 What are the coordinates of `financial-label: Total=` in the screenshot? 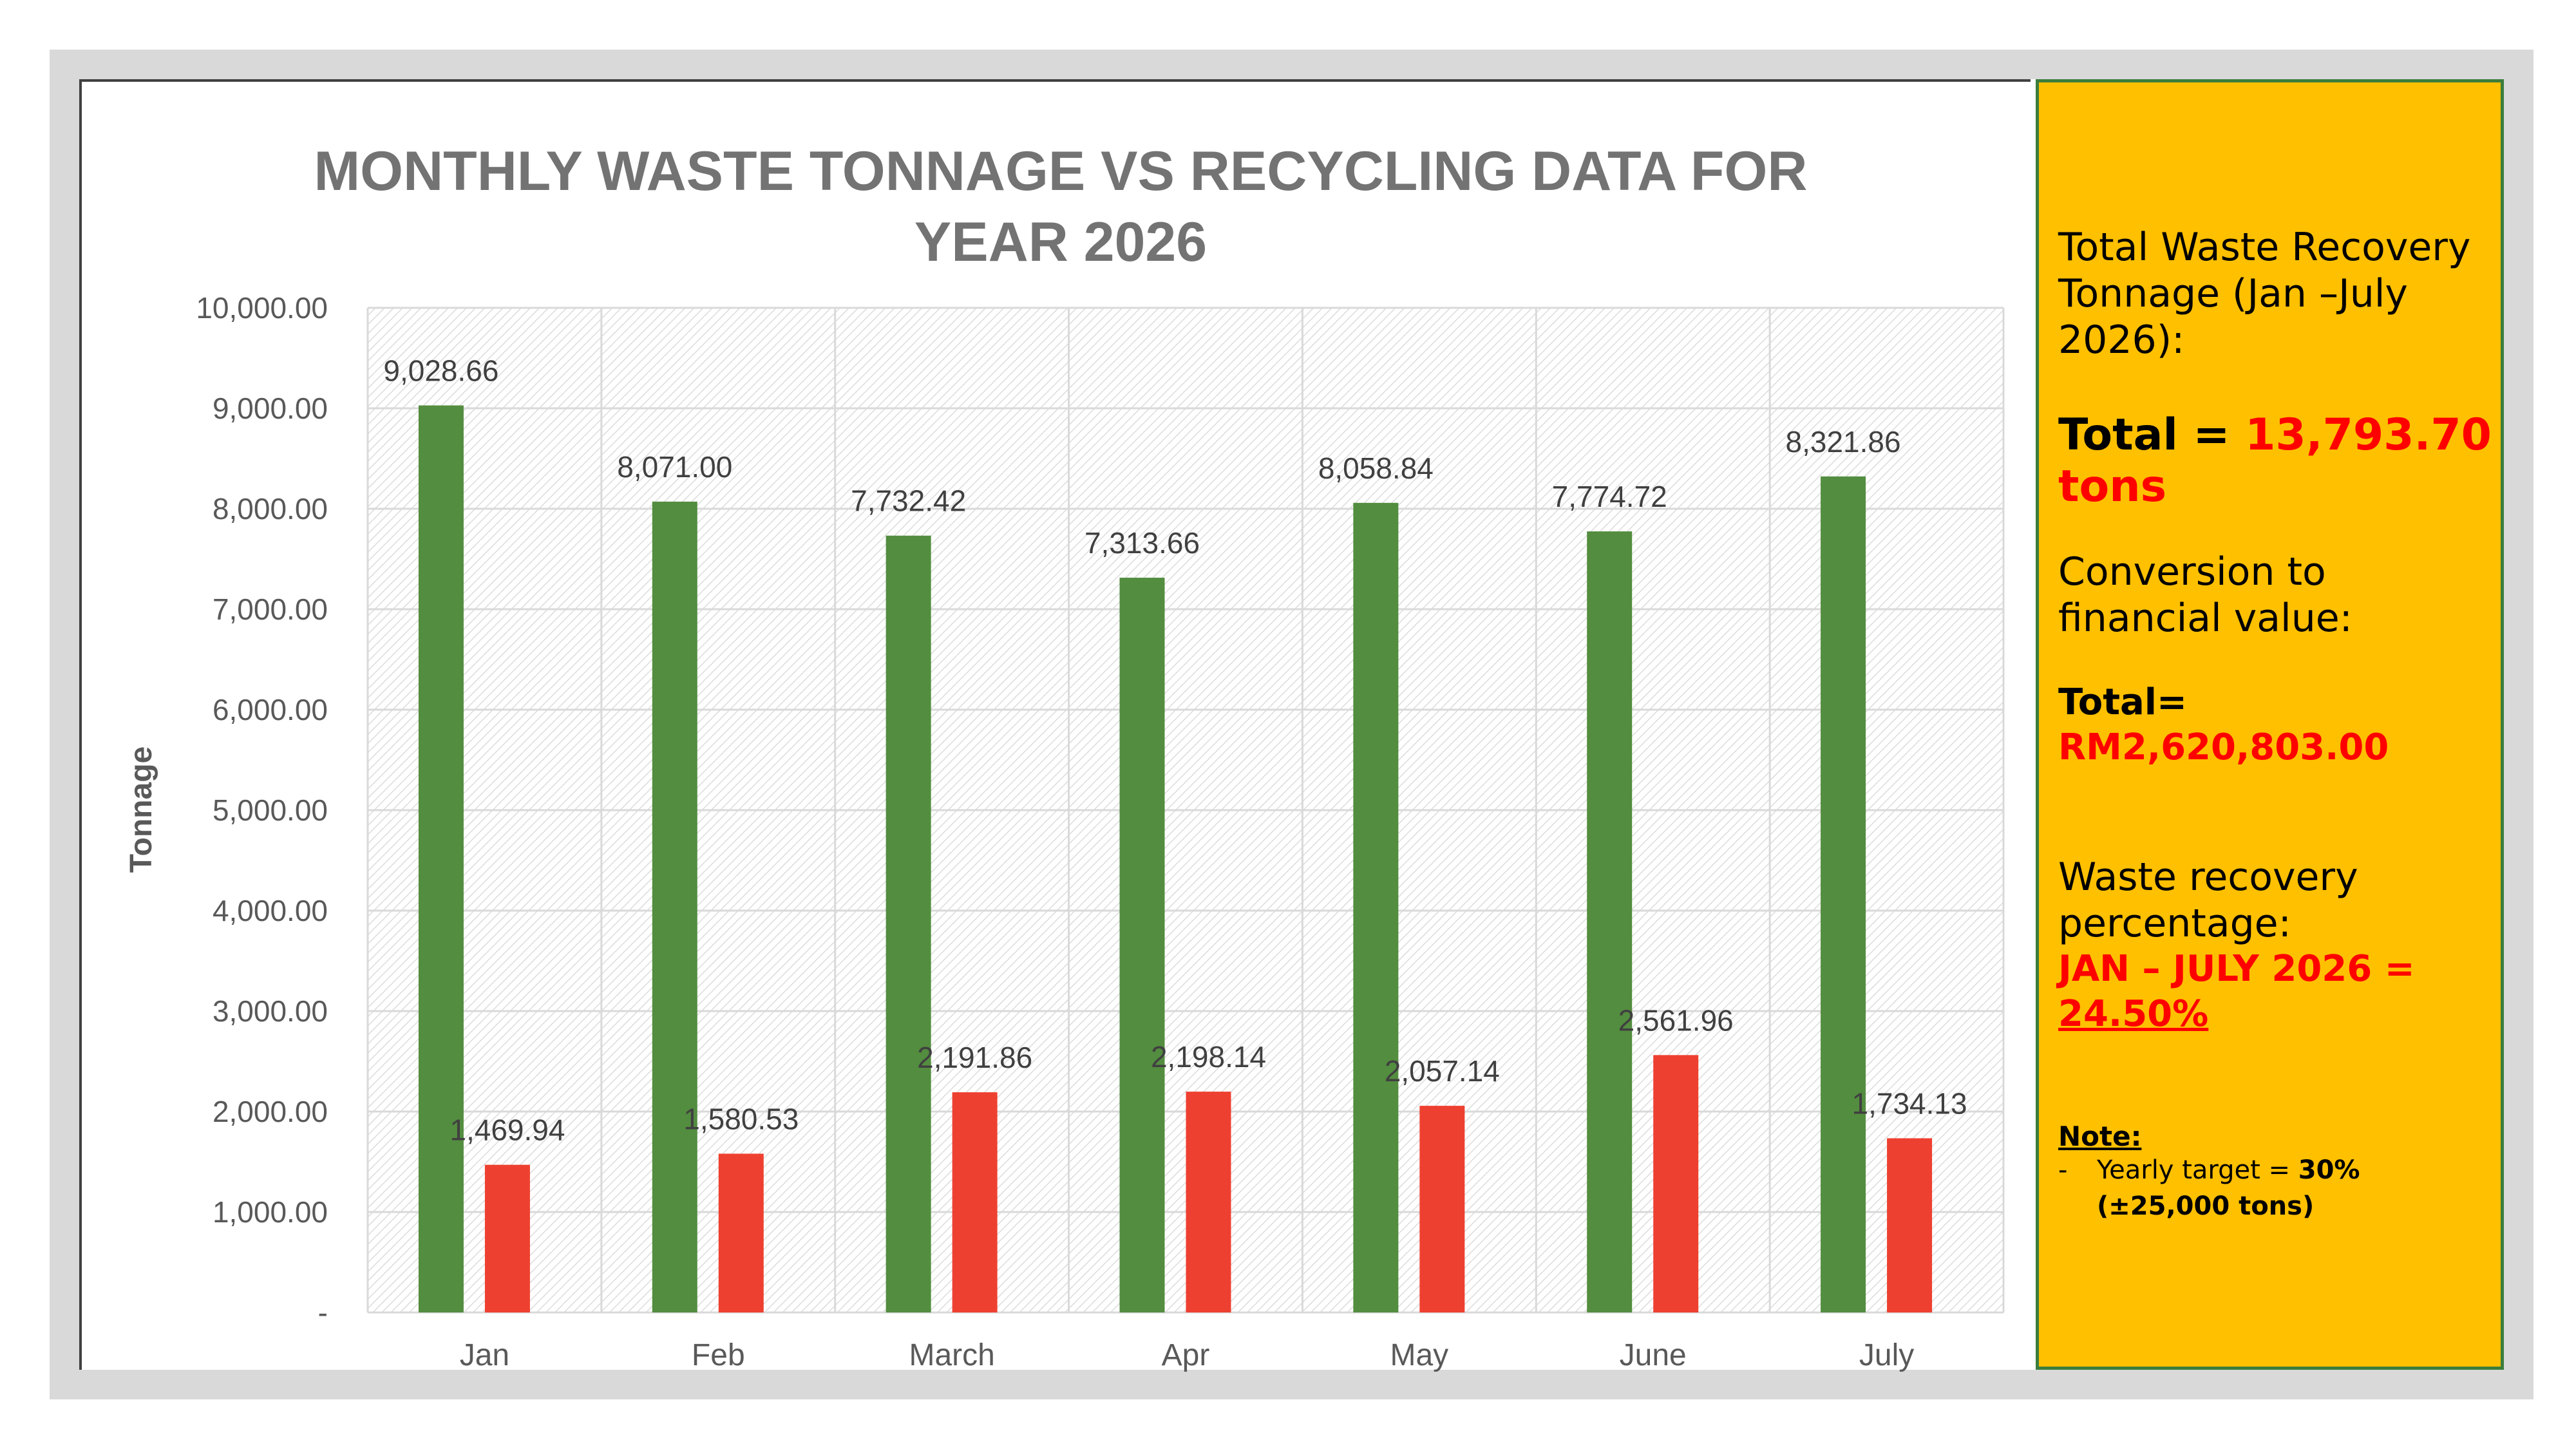 It's located at (2122, 702).